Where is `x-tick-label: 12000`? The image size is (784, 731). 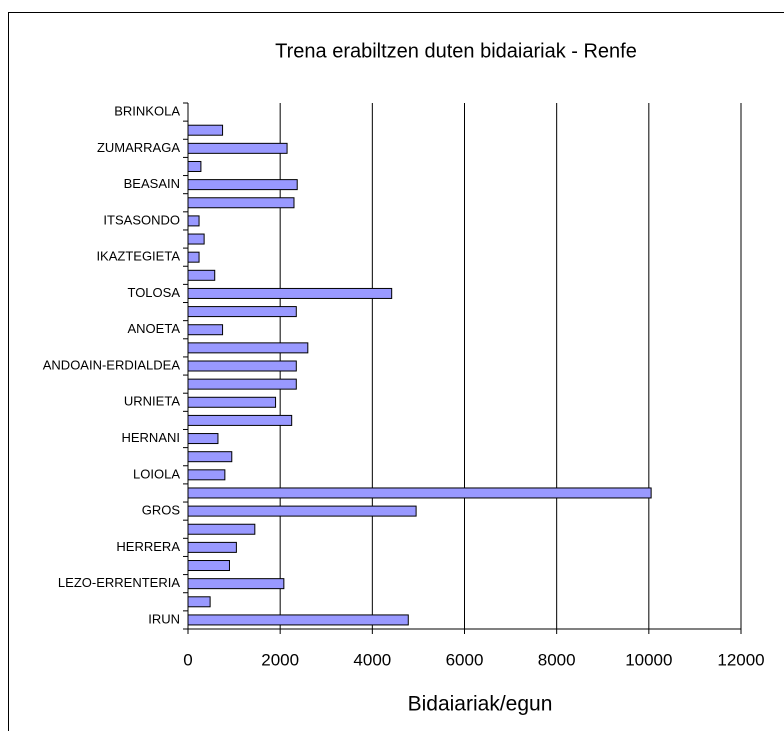 x-tick-label: 12000 is located at coordinates (740, 659).